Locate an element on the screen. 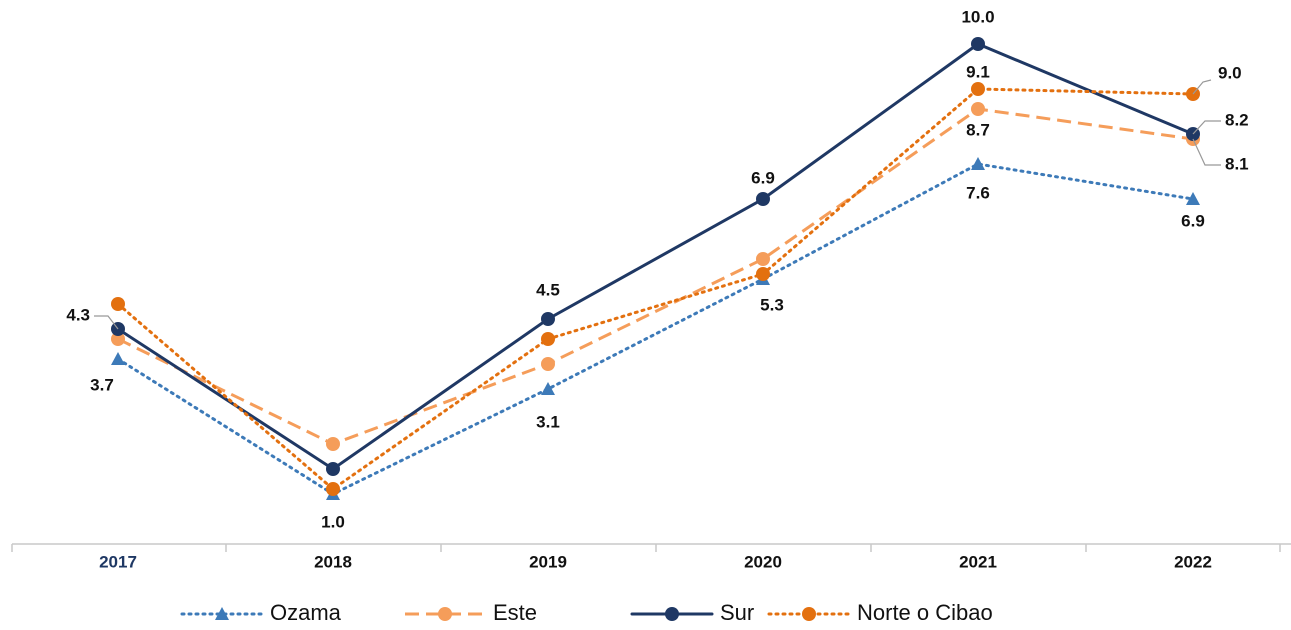 This screenshot has height=630, width=1291. legend-item: Sur is located at coordinates (692, 612).